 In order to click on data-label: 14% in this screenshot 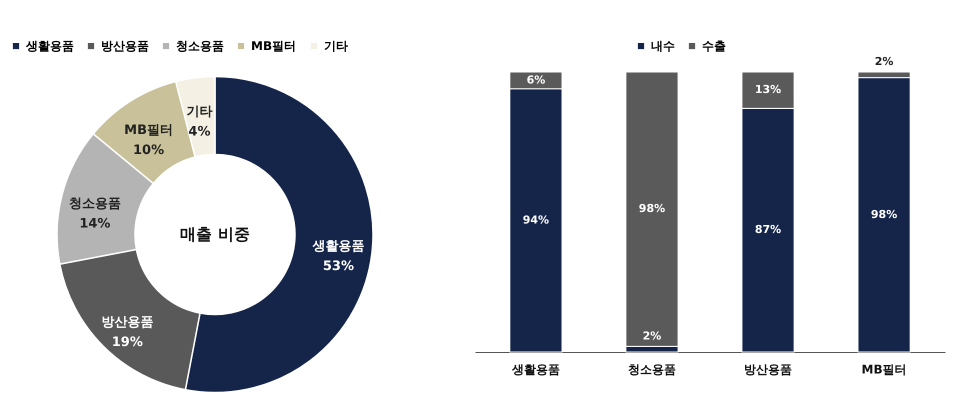, I will do `click(94, 224)`.